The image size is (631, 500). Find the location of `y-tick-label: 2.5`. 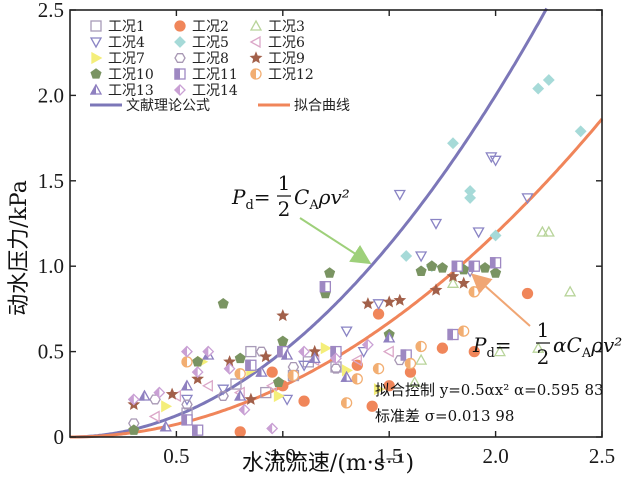

y-tick-label: 2.5 is located at coordinates (51, 11).